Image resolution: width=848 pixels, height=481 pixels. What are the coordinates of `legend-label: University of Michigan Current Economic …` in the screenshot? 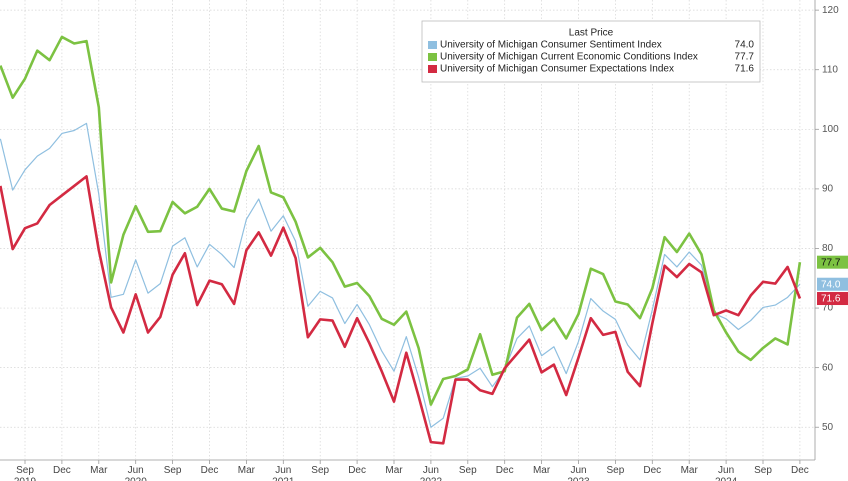 It's located at (569, 57).